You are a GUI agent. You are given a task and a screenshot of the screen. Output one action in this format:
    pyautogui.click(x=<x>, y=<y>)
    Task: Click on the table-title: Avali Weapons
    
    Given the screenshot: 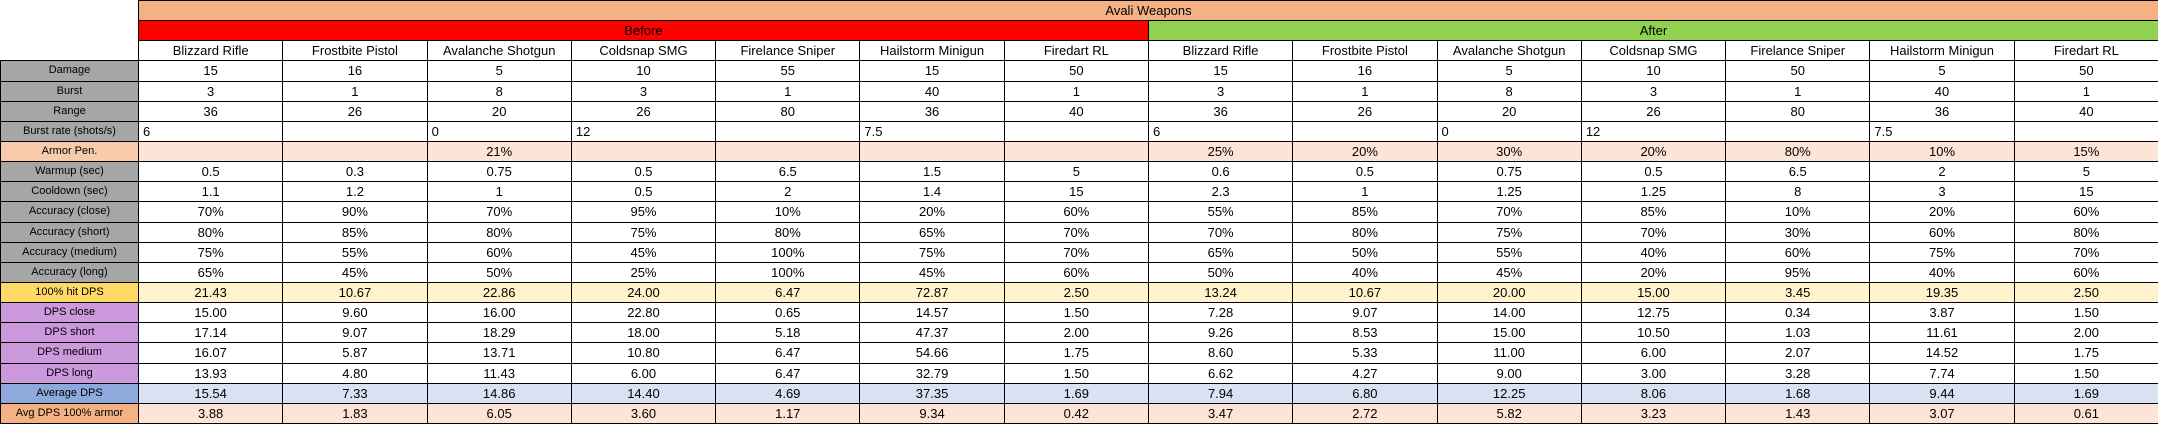 What is the action you would take?
    pyautogui.click(x=1147, y=11)
    